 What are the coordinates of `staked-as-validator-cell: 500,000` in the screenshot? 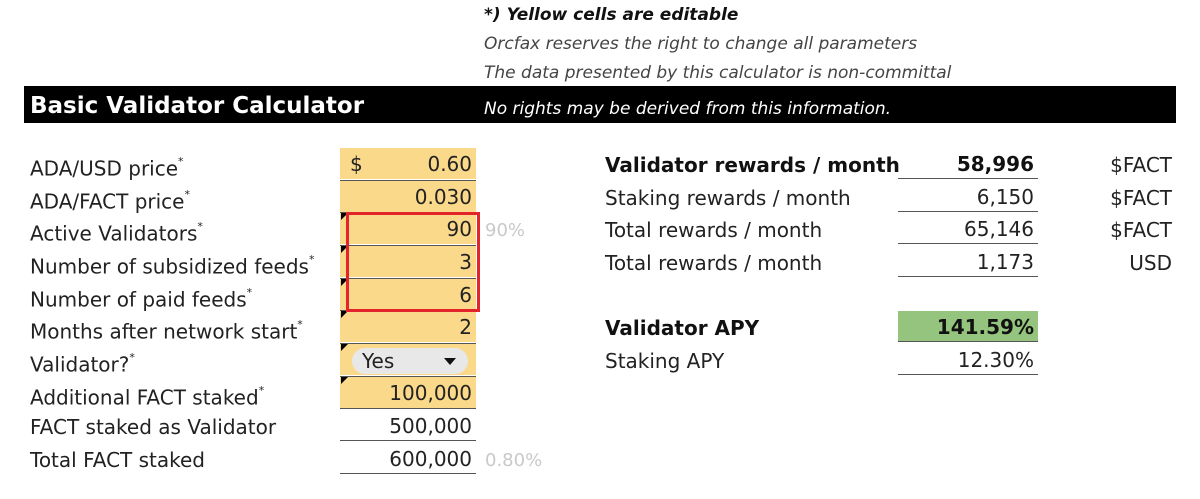 It's located at (408, 425).